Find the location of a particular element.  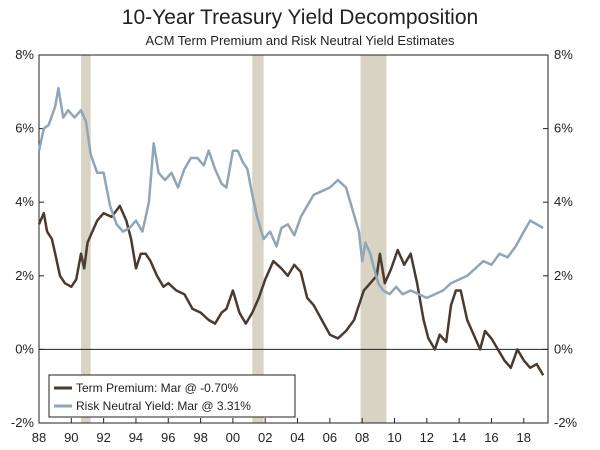

legend-label-1: Risk Neutral Yield: Mar @ 3.31% is located at coordinates (163, 406).